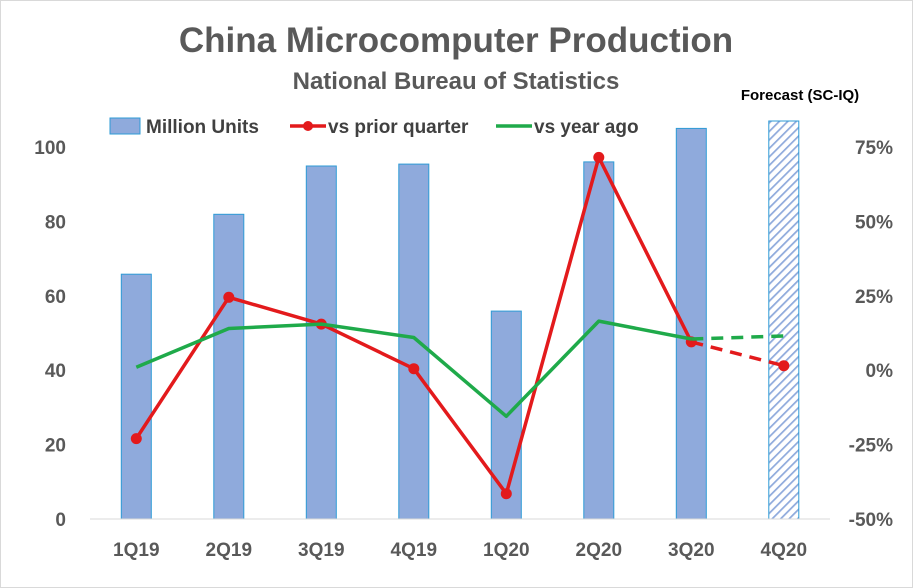  I want to click on x-tick-label-4q19: 4Q19, so click(414, 550).